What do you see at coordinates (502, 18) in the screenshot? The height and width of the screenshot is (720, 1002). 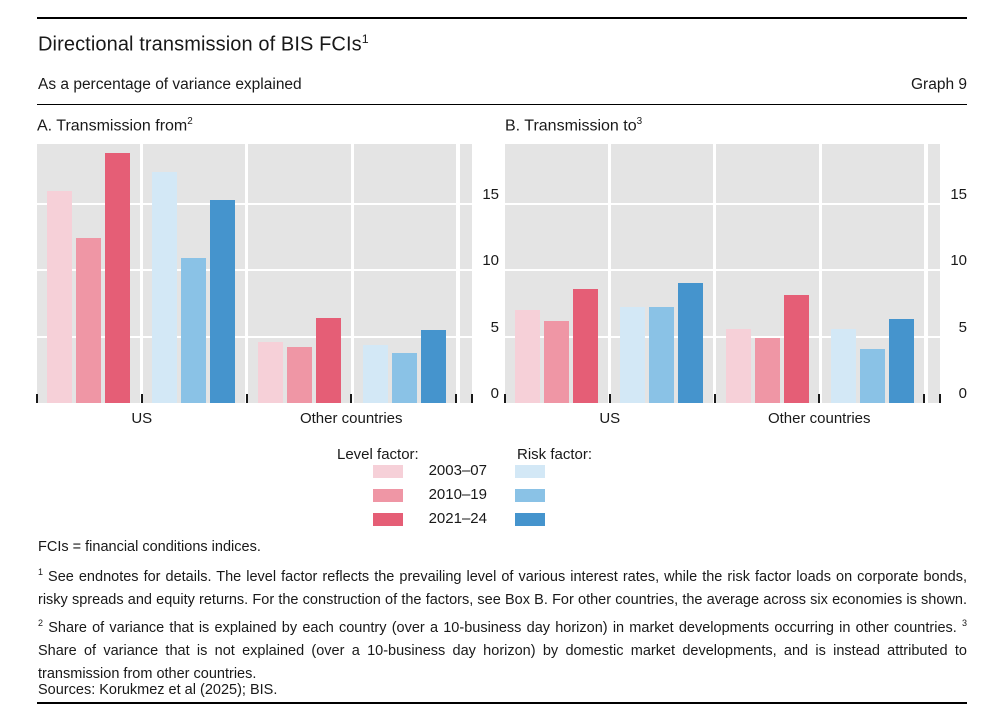 I see `top-rule` at bounding box center [502, 18].